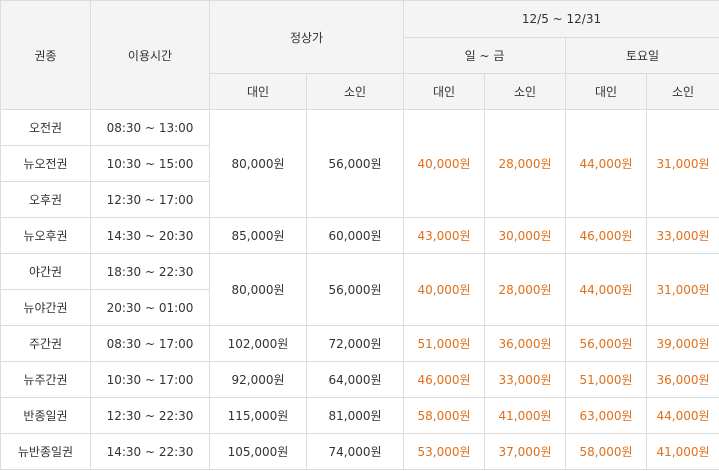  What do you see at coordinates (150, 163) in the screenshot?
I see `usage-time: 10:30 ~ 15:00` at bounding box center [150, 163].